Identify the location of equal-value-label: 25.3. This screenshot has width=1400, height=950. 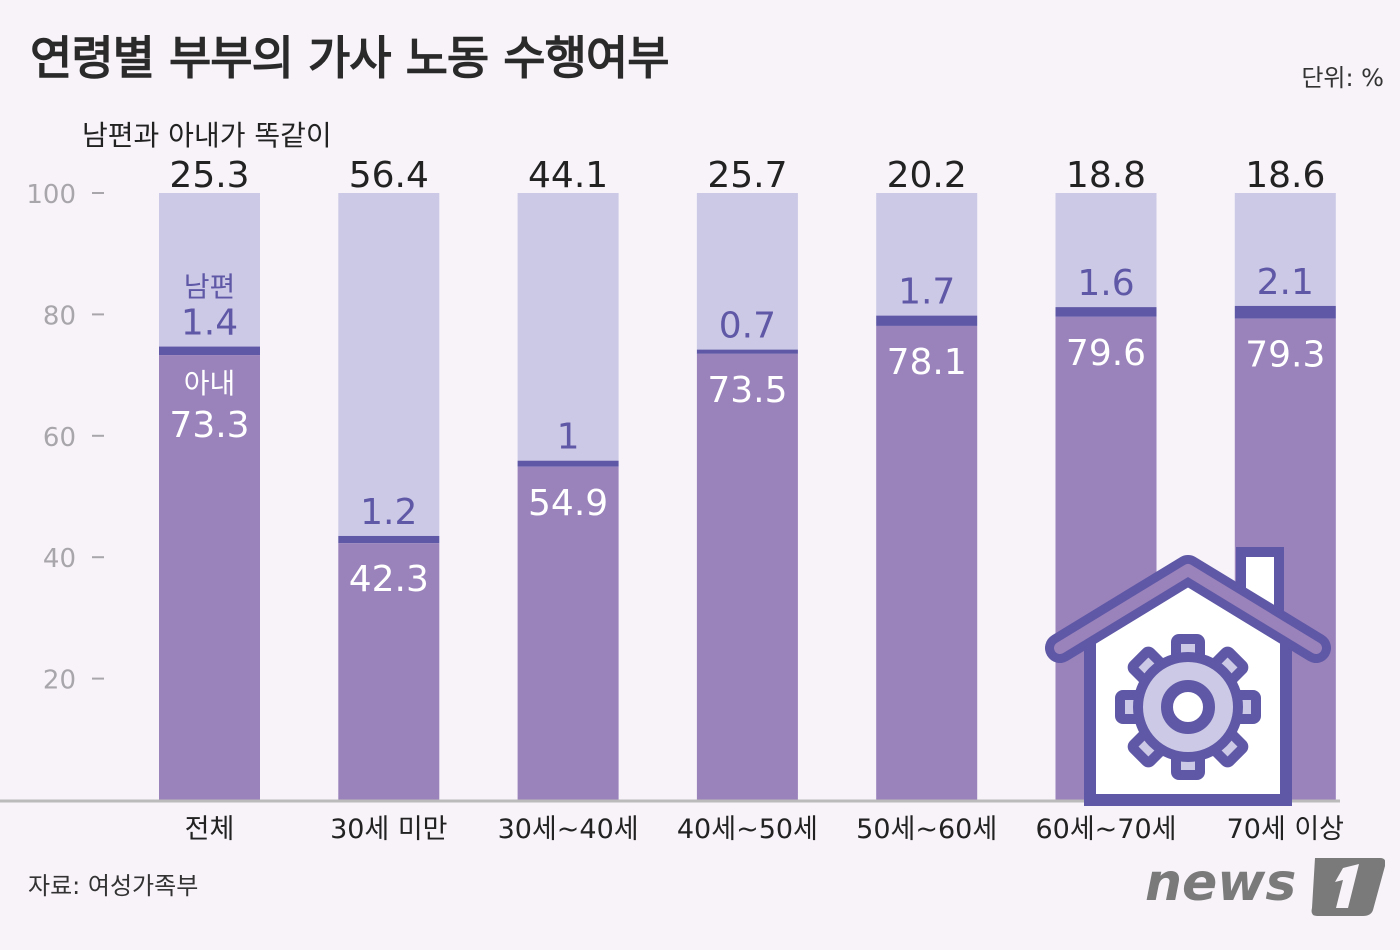
(209, 175).